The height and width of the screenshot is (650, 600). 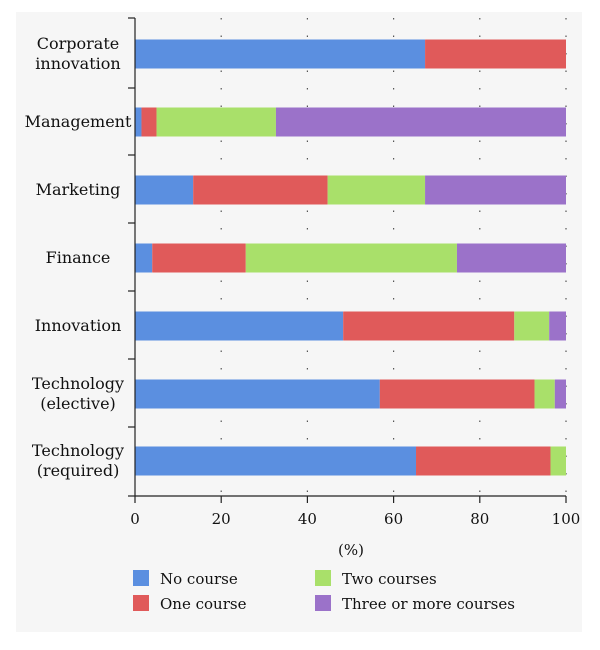 I want to click on category-label-3: Finance, so click(x=78, y=257).